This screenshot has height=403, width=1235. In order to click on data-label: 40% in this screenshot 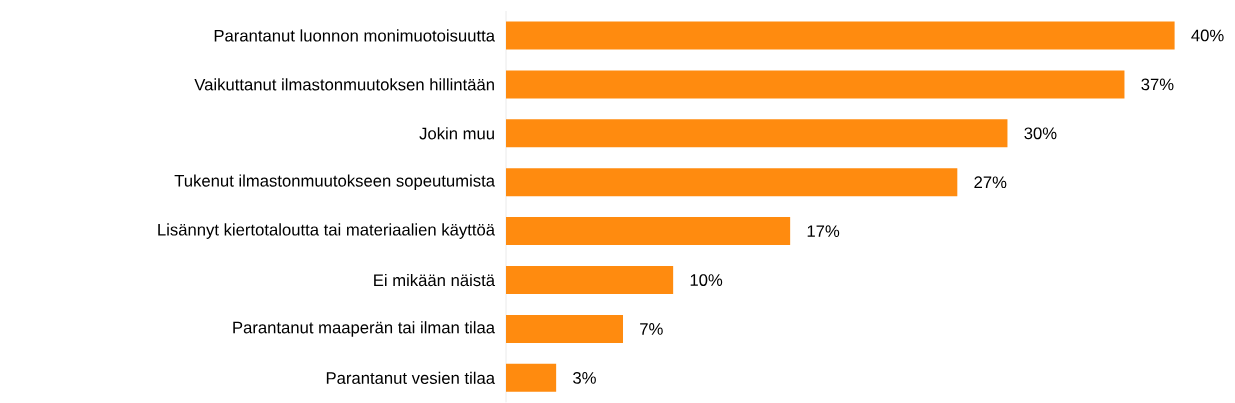, I will do `click(1207, 35)`.